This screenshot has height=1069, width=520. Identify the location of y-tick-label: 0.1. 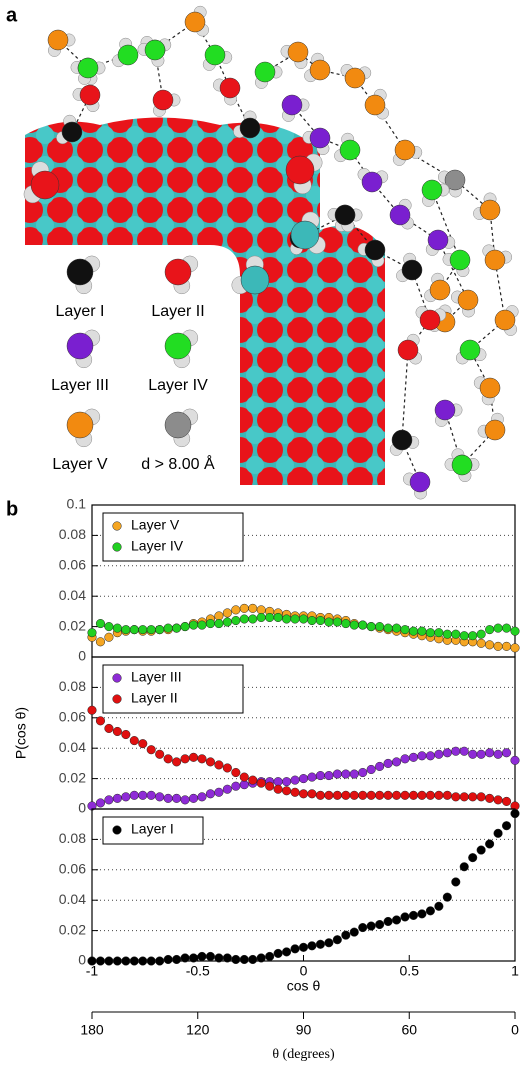
(77, 504).